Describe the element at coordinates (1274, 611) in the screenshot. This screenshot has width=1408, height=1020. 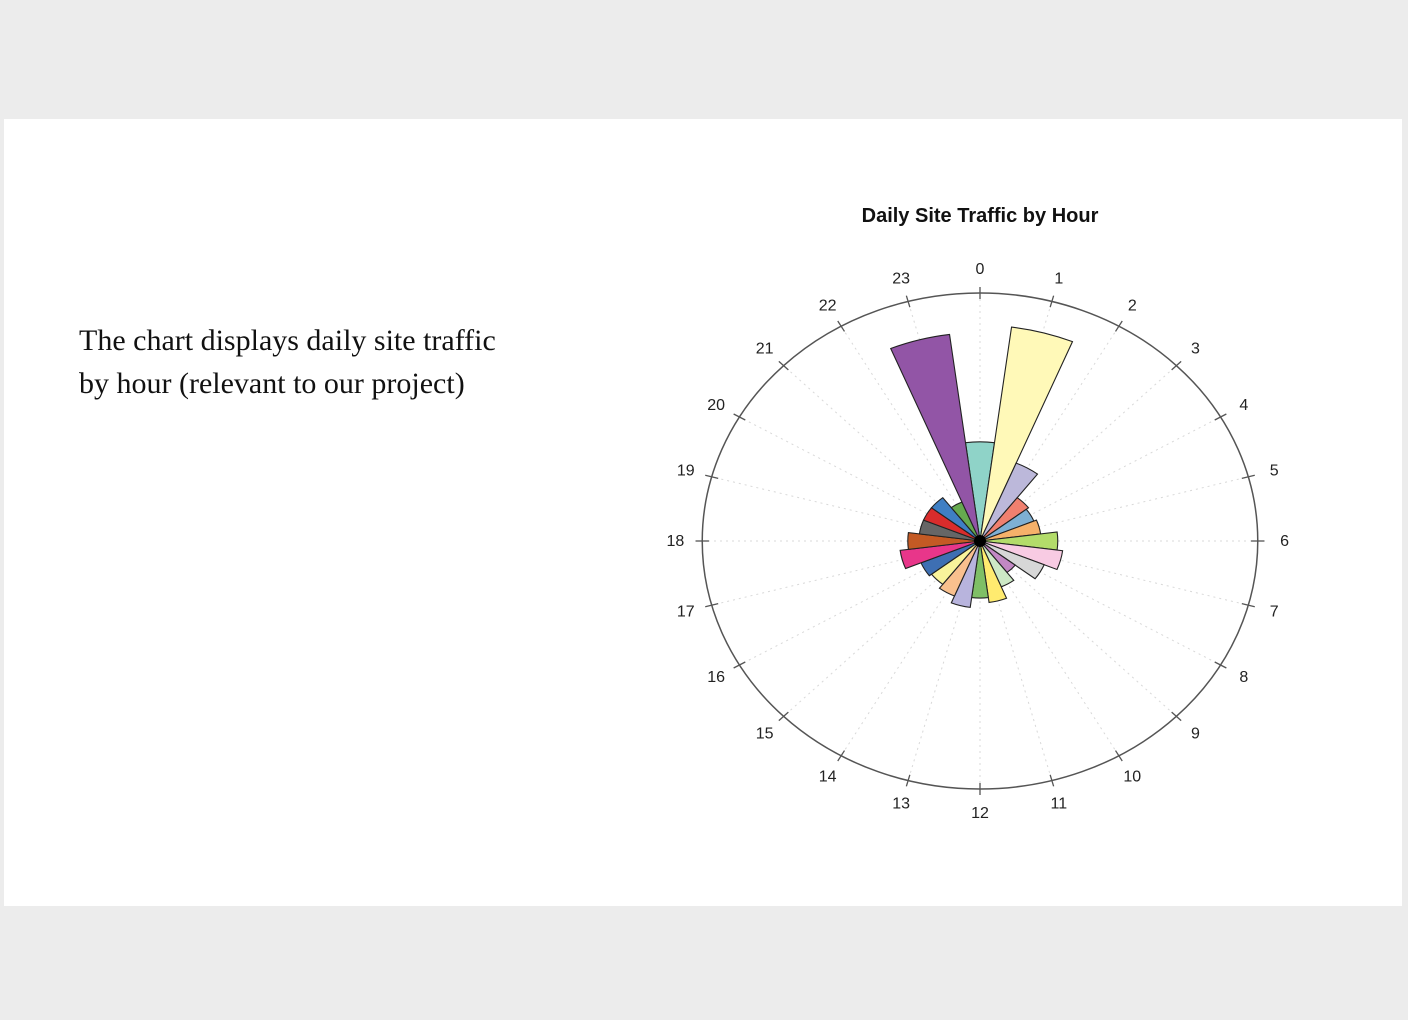
I see `tick-label-hour-7: 7` at that location.